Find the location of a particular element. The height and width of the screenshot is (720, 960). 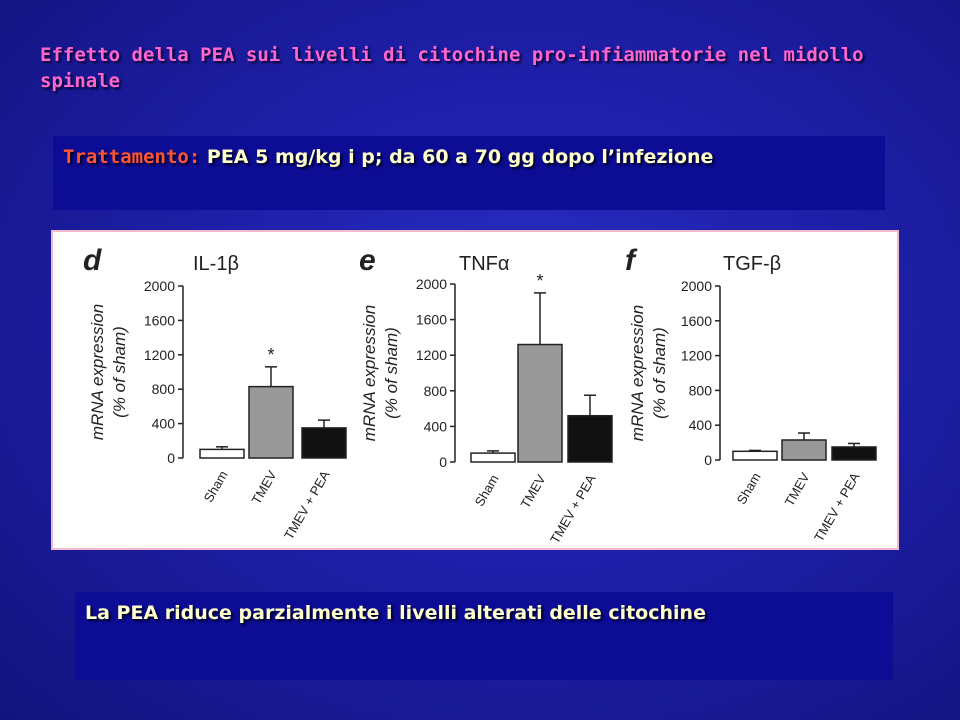

panel-title: TGF-β is located at coordinates (752, 264).